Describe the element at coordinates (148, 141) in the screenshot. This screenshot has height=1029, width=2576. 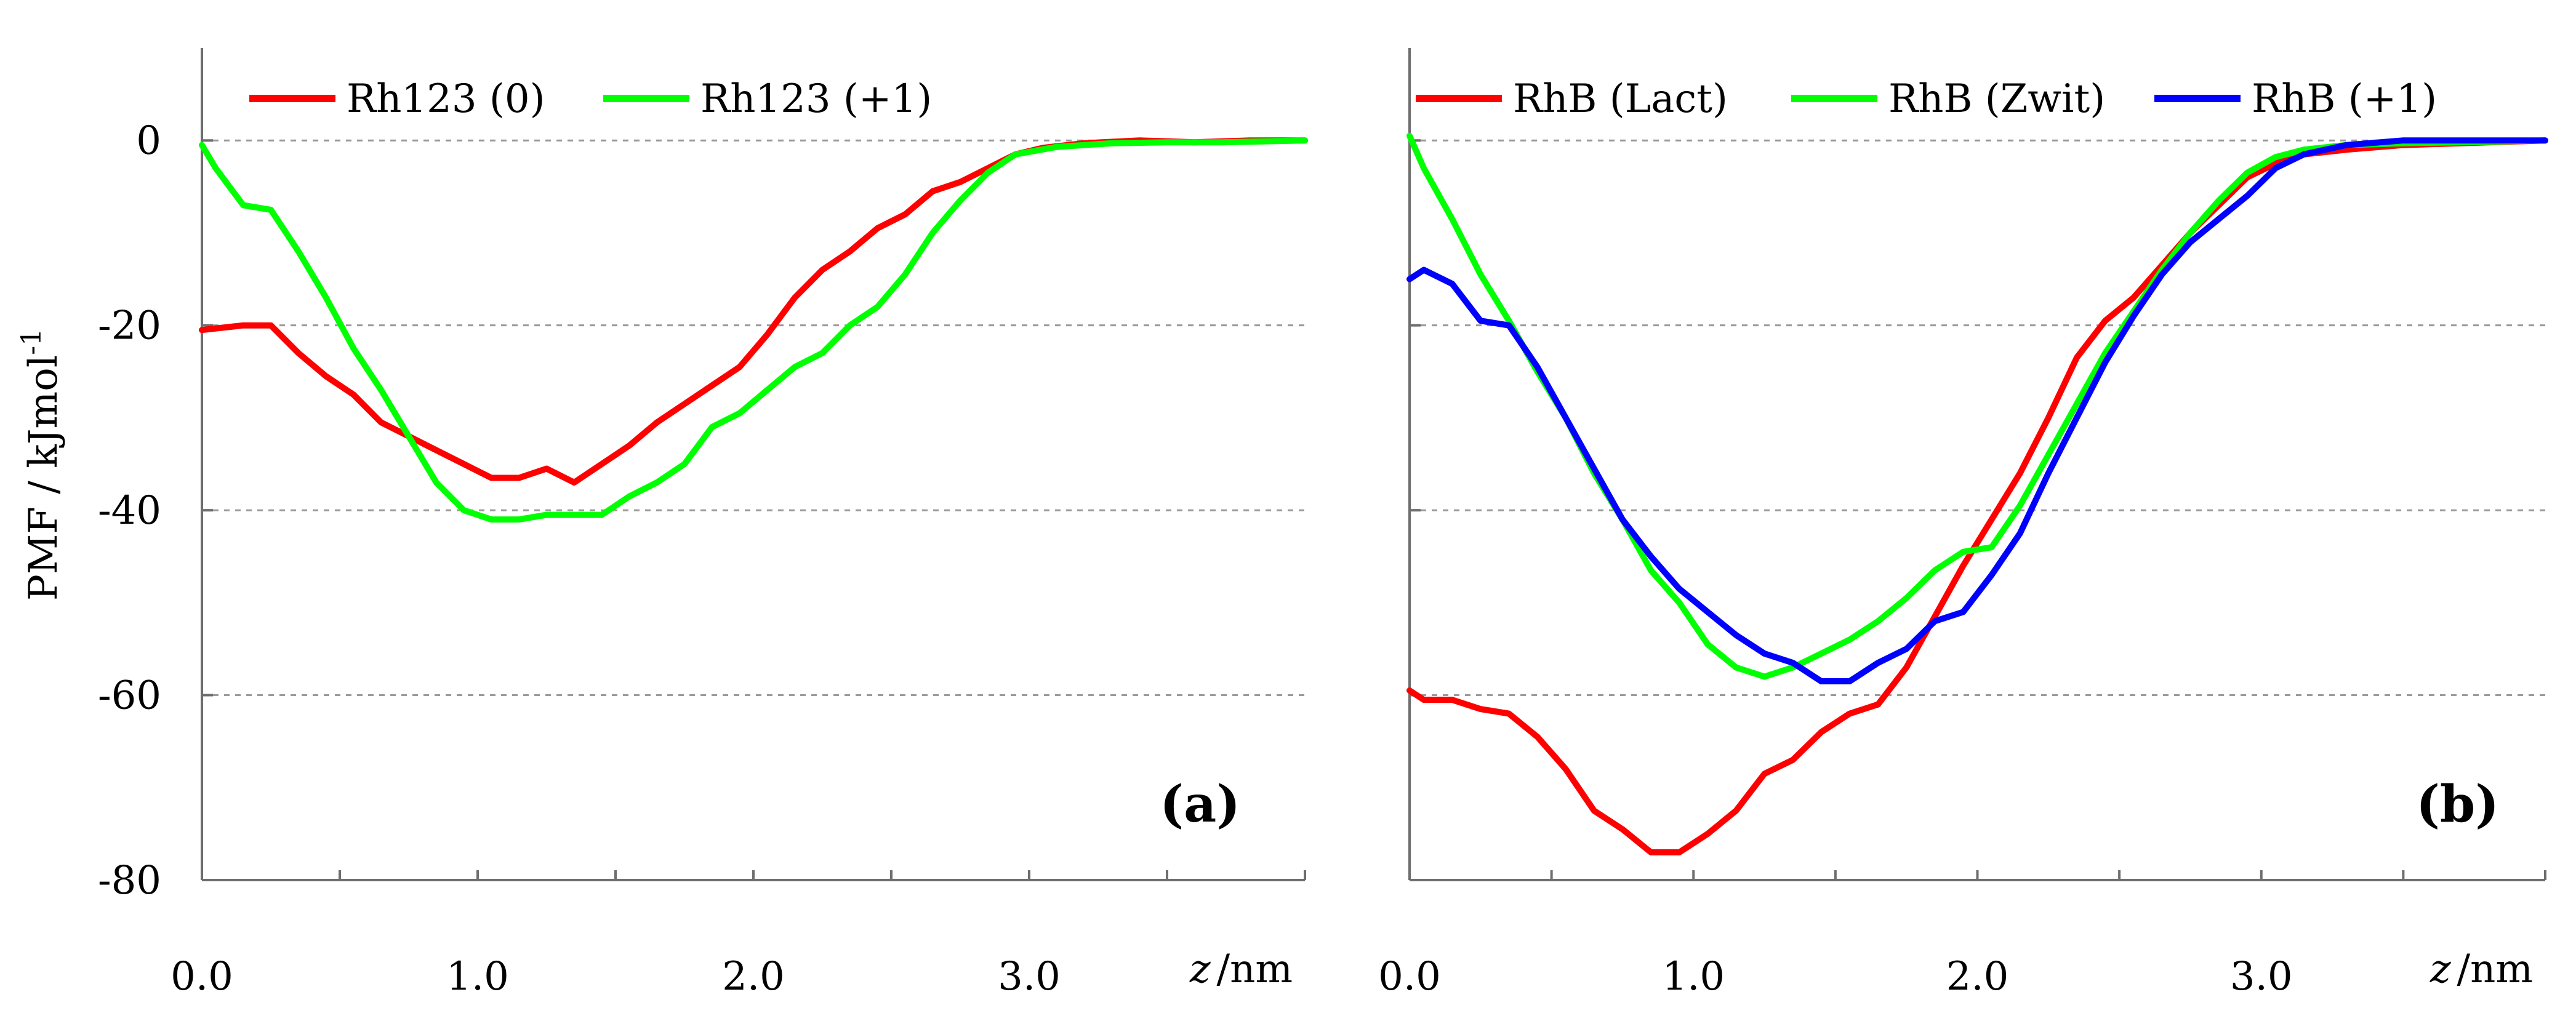
I see `y-tick-label: 0` at that location.